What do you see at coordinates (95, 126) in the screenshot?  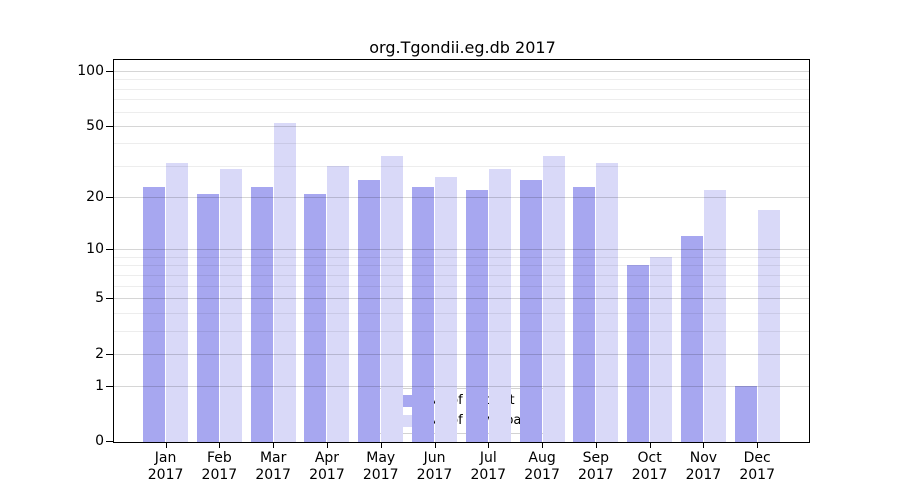 I see `y-tick-label: 50` at bounding box center [95, 126].